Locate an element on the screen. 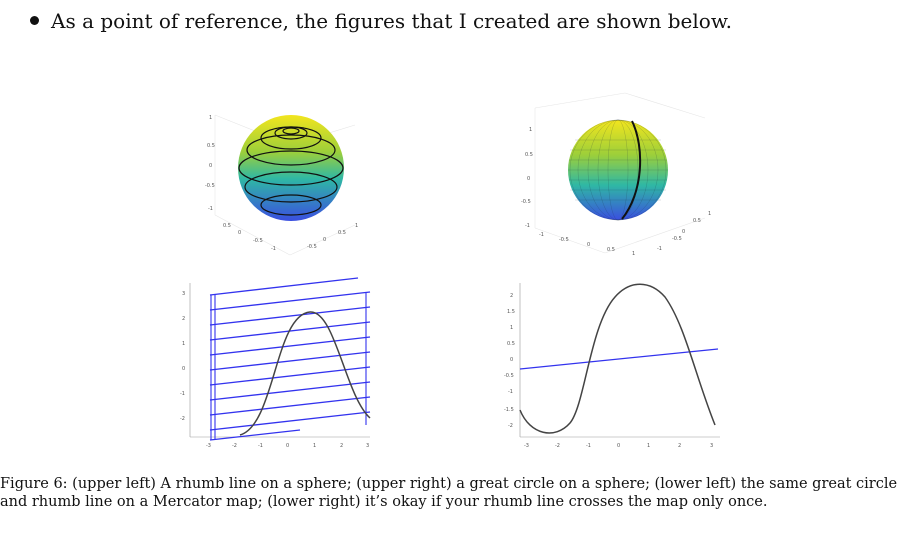 The width and height of the screenshot is (908, 533). figure-lower-left: 3 2 1 0 -1 -2 -3 -2 -1 0 1 2 3 is located at coordinates (275, 363).